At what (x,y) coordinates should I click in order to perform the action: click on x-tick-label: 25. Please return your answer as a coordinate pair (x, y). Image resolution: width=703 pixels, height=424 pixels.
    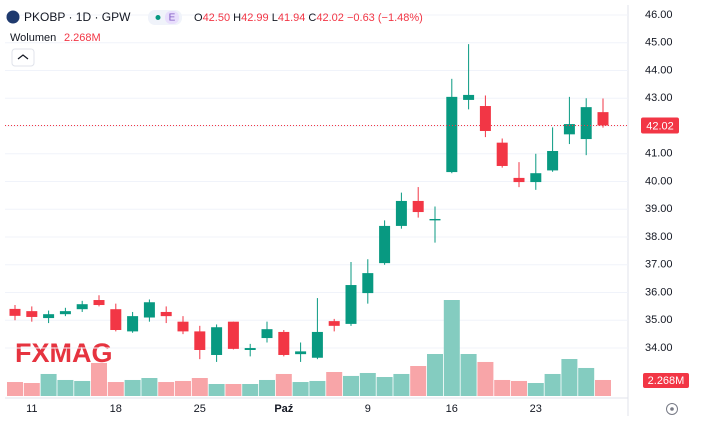
    Looking at the image, I should click on (200, 409).